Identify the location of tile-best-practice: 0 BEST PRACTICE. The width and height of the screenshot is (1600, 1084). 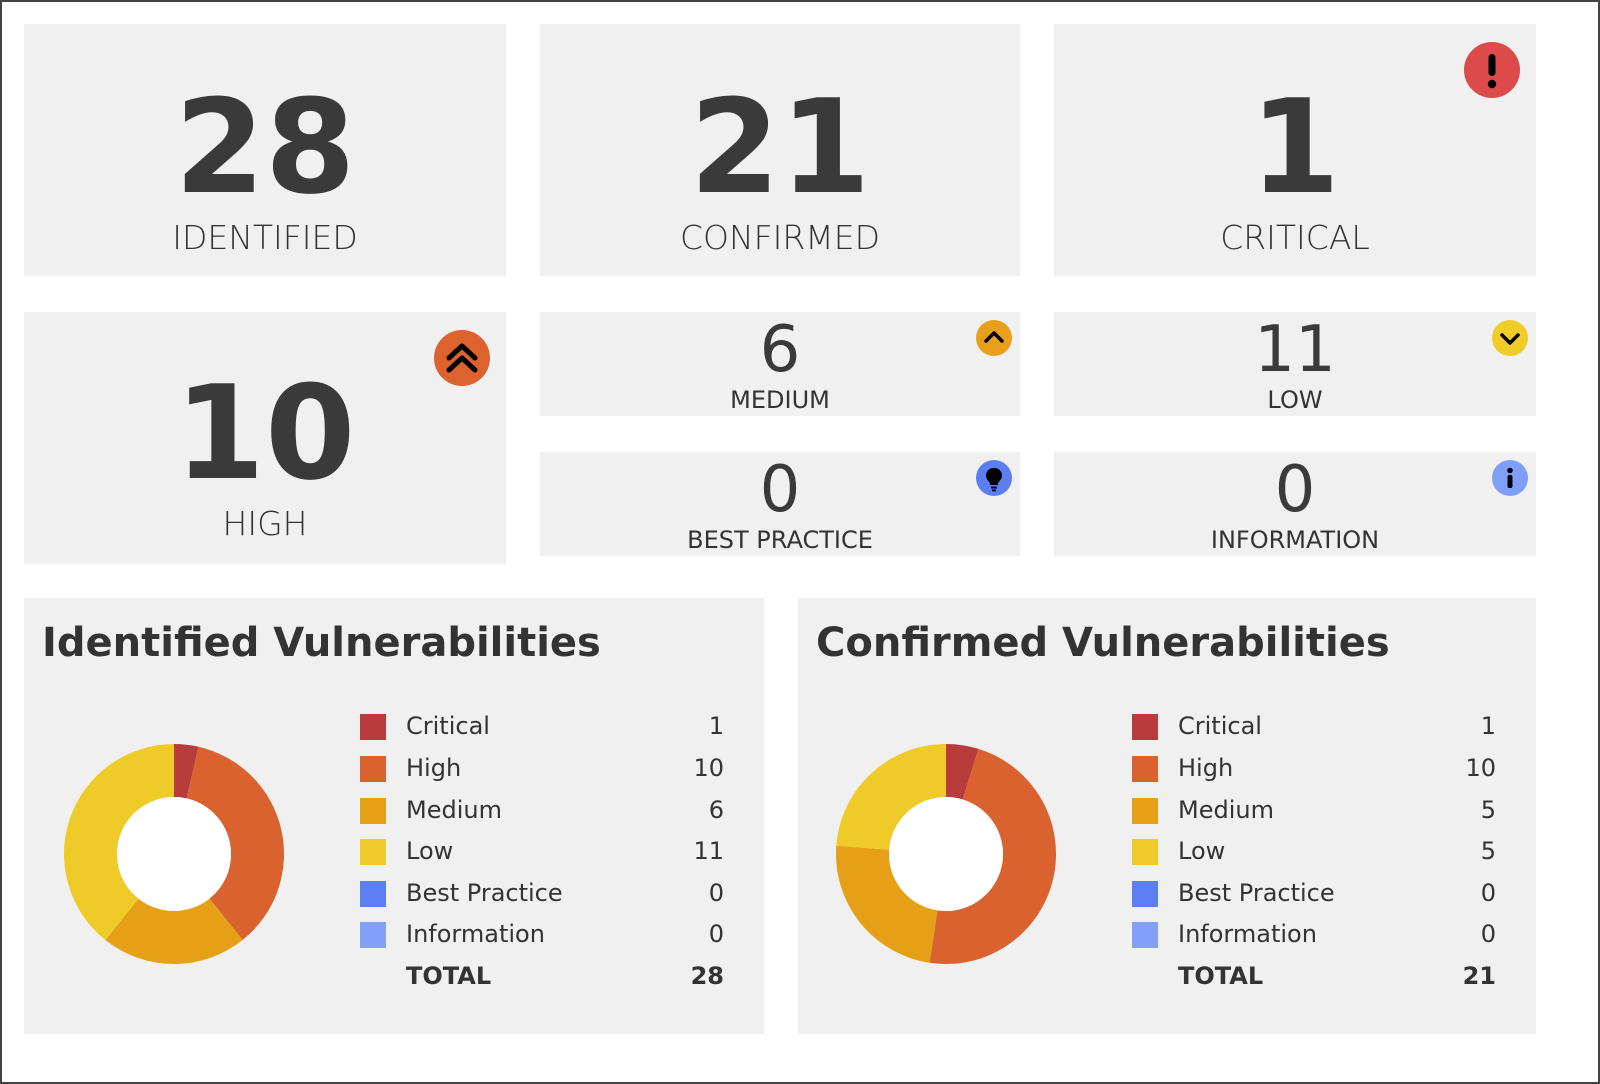
(780, 504).